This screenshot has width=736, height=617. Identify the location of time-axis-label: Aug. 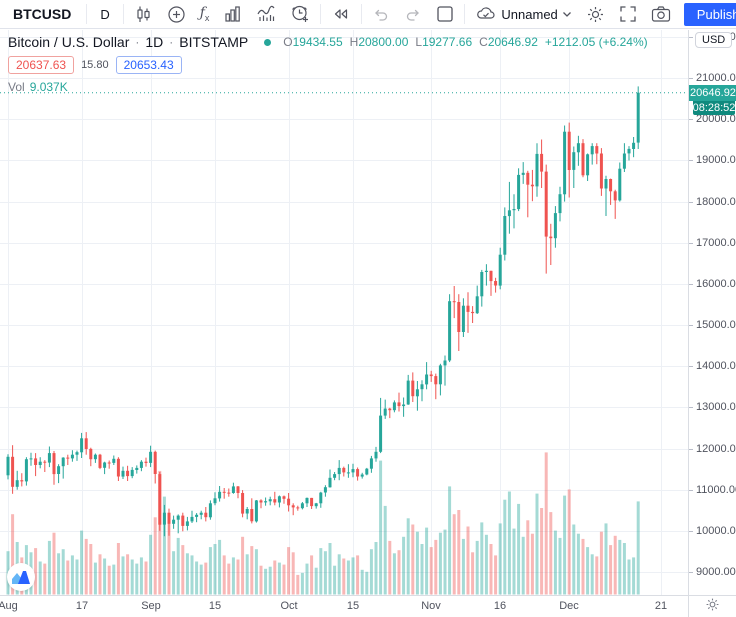
(9, 606).